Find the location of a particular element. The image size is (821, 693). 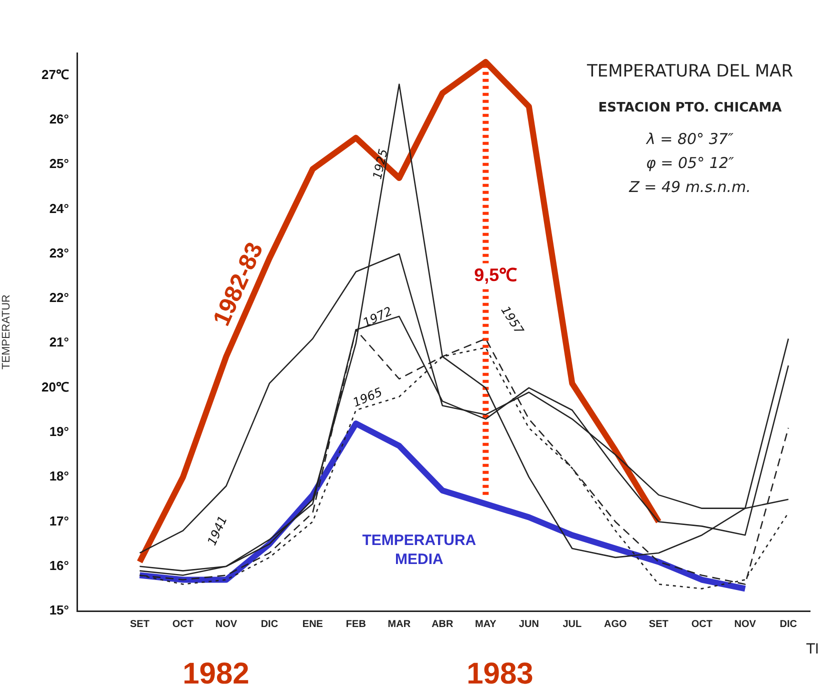

y-tick-label: 21° is located at coordinates (59, 342).